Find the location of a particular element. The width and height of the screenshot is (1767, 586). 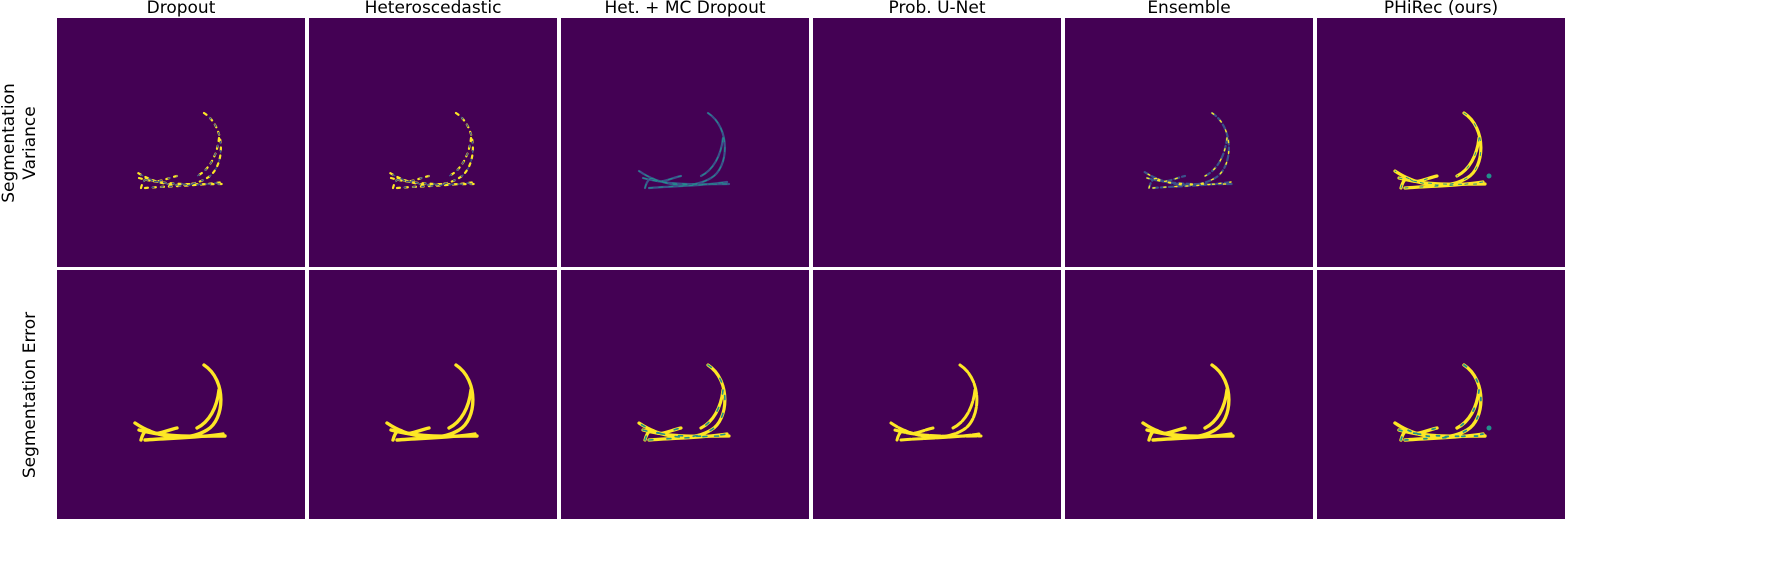

row-label-error-line1: Segmentation Error is located at coordinates (30, 394).